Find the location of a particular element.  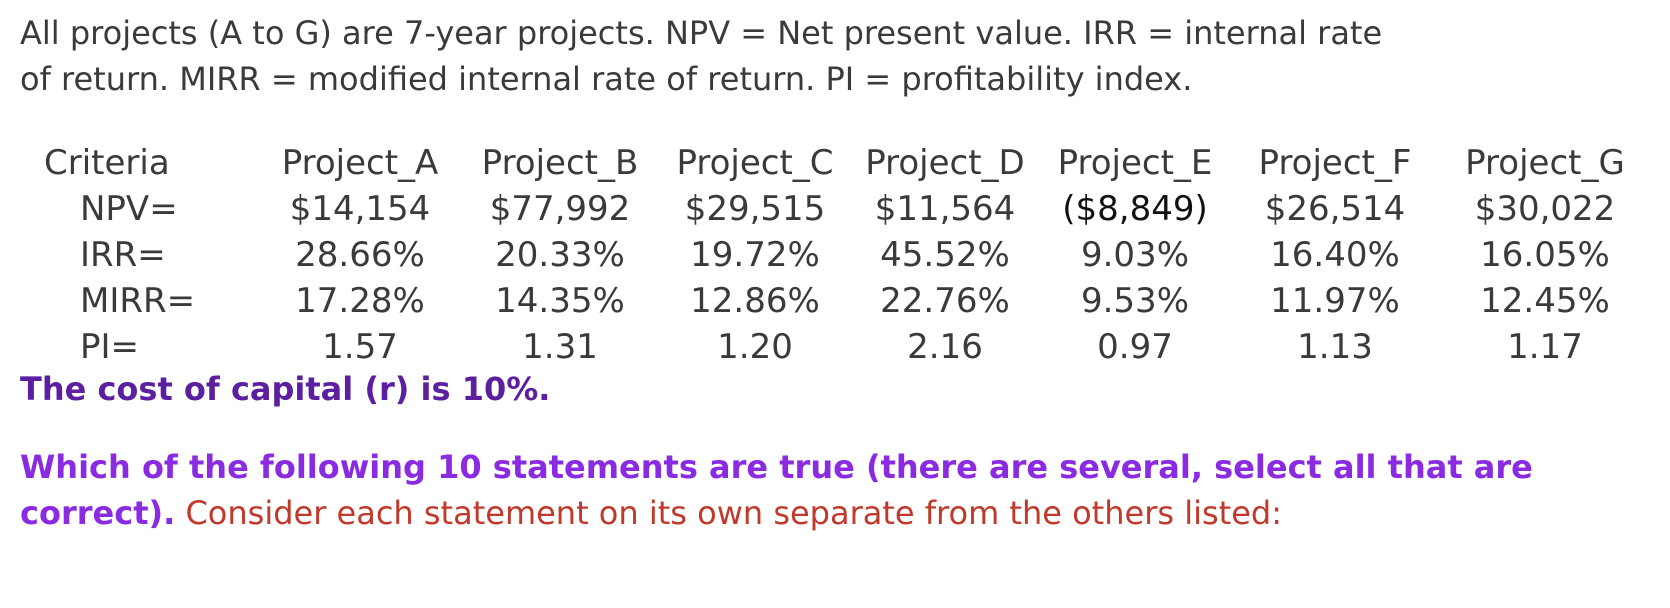

pi-project-d: 2.16 is located at coordinates (945, 347).